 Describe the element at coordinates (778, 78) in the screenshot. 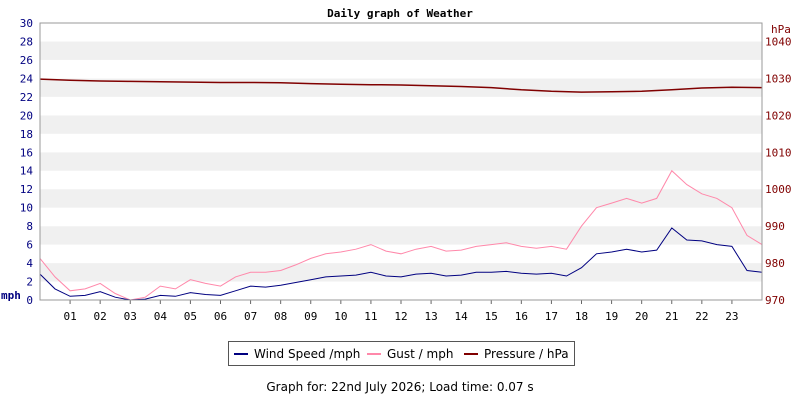

I see `y-right-tick-label: 1030` at that location.